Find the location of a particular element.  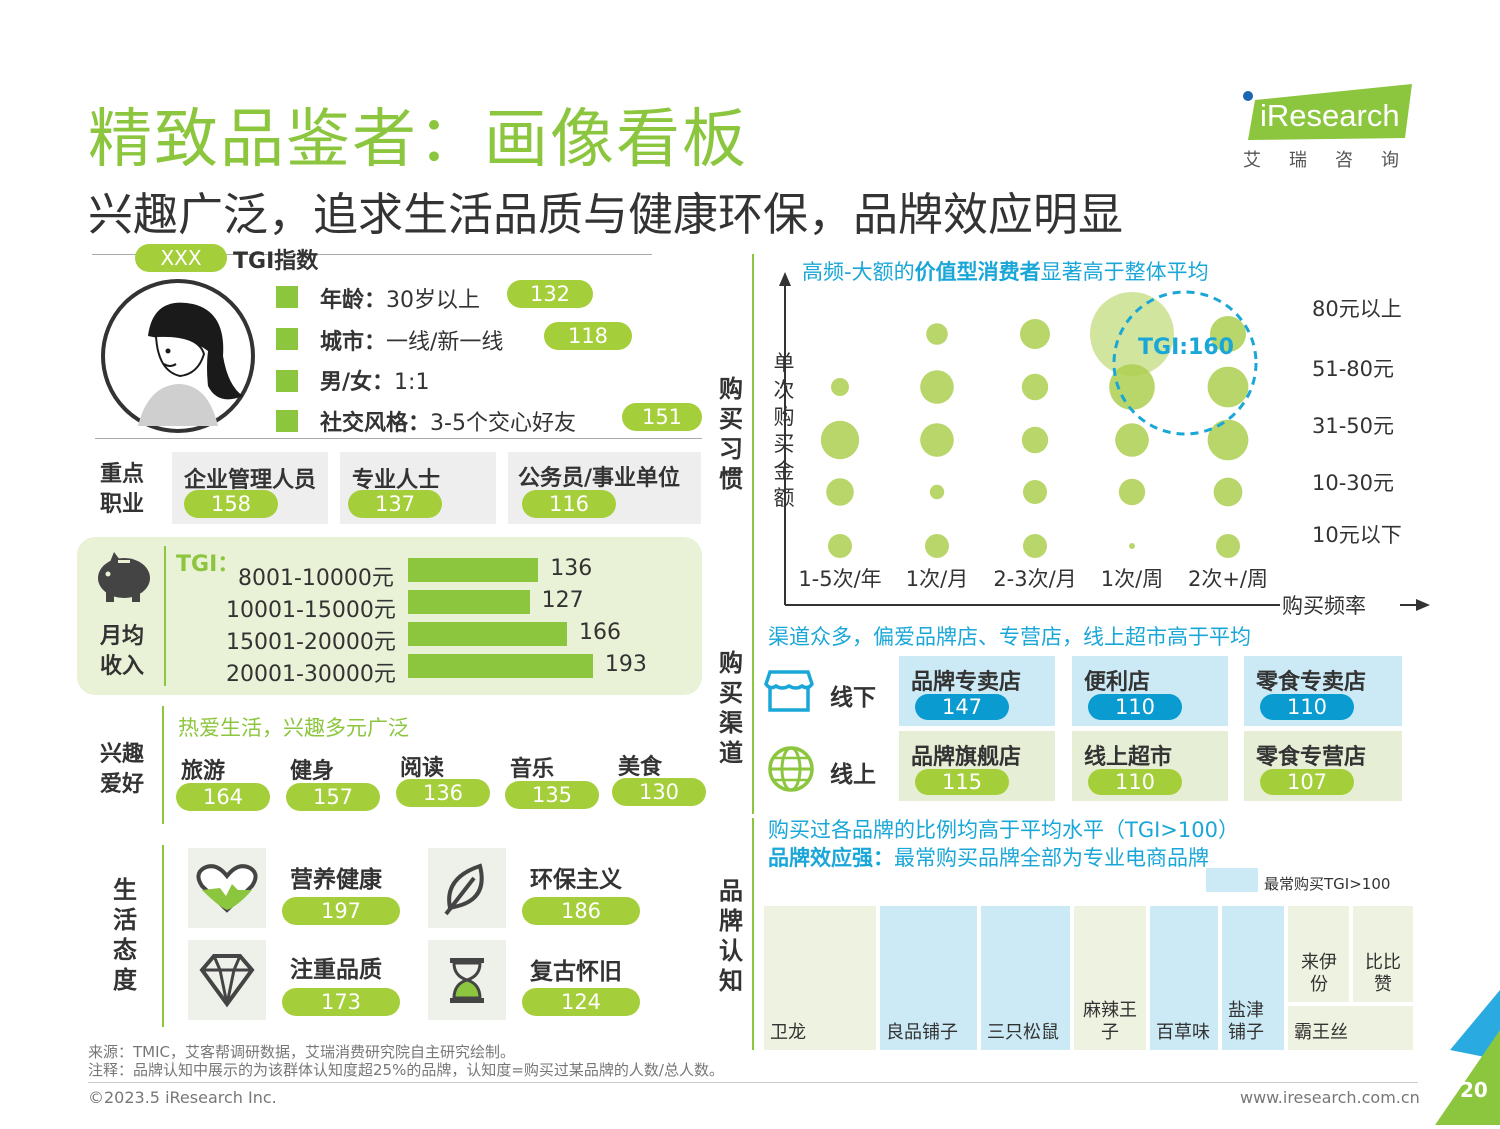

profile-age: 年龄：30岁以上 is located at coordinates (400, 300).